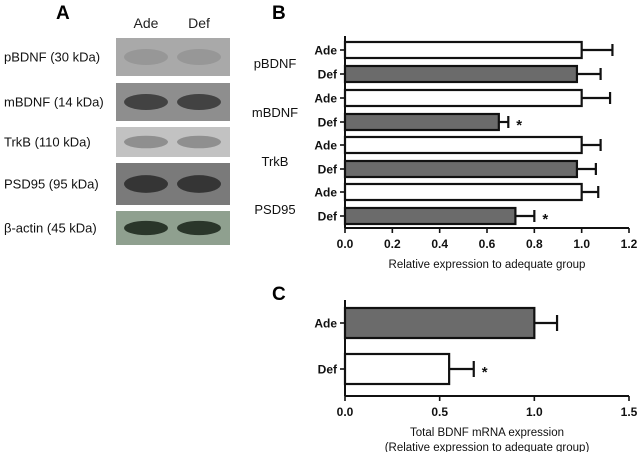 The width and height of the screenshot is (640, 452). What do you see at coordinates (328, 123) in the screenshot?
I see `chart-b-category-label-3: Def` at bounding box center [328, 123].